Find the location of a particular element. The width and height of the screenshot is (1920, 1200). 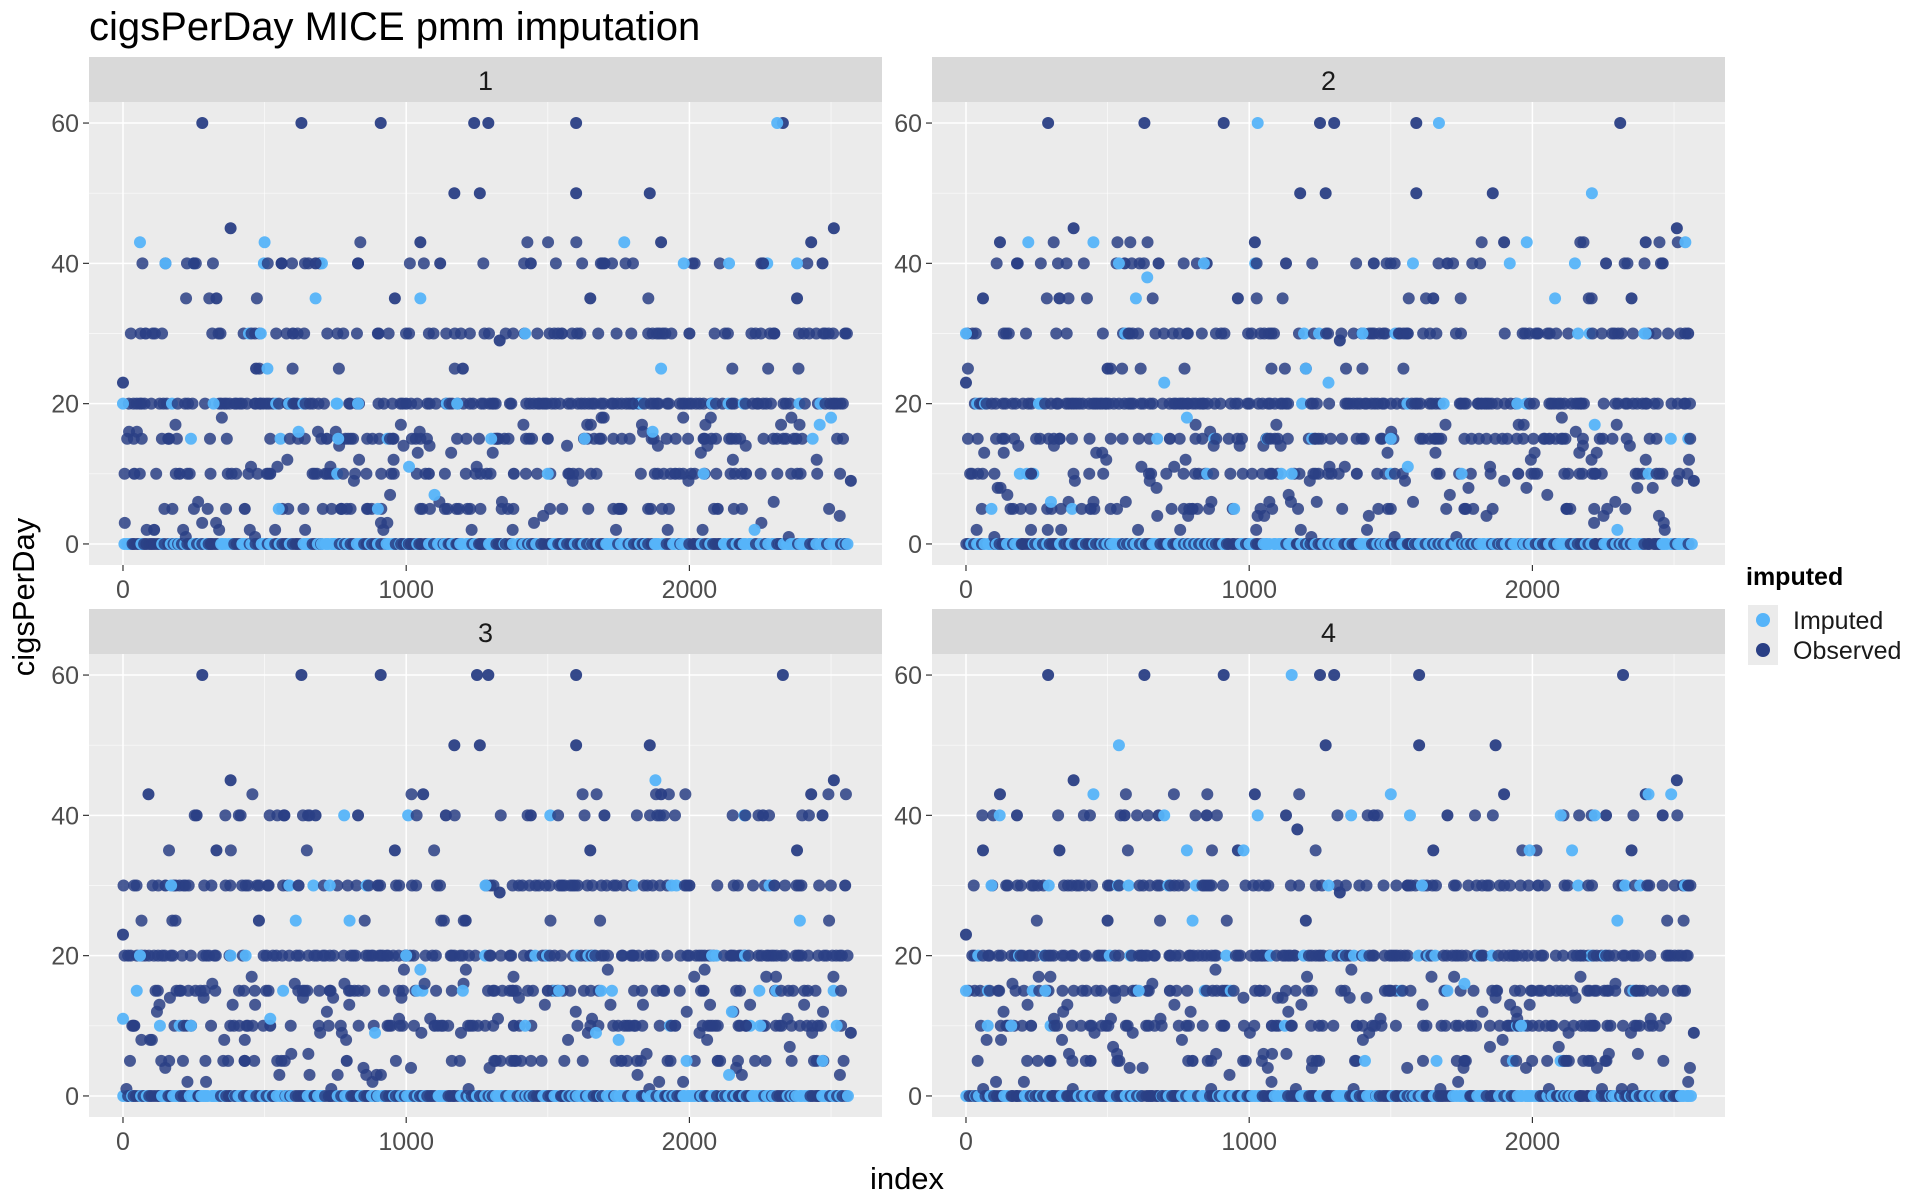

legend-label-imputed: Imputed is located at coordinates (1838, 621).